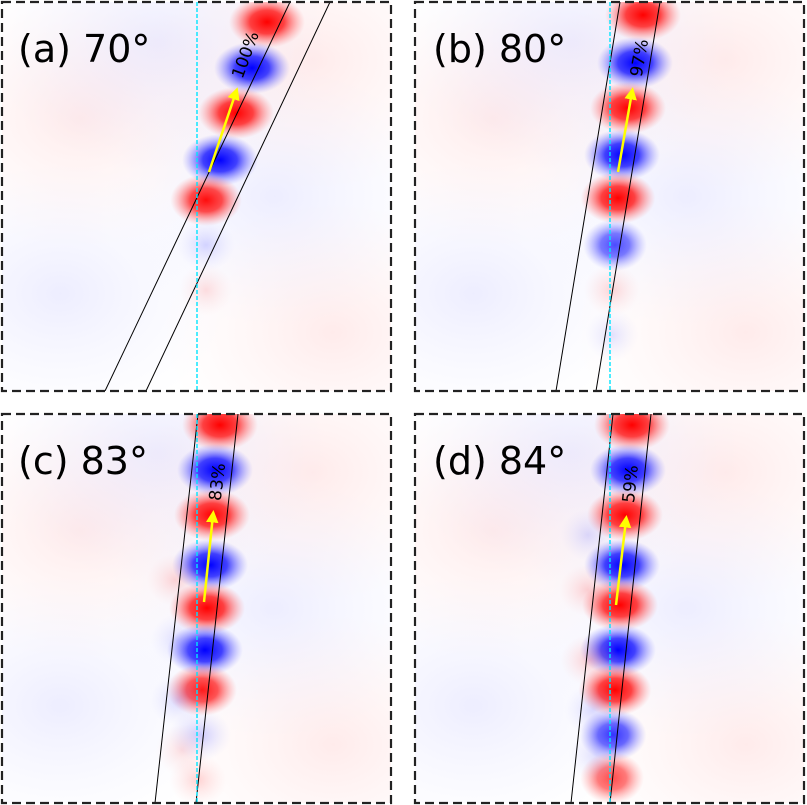 This screenshot has width=807, height=805. I want to click on panel-label: (a) 70°, so click(84, 49).